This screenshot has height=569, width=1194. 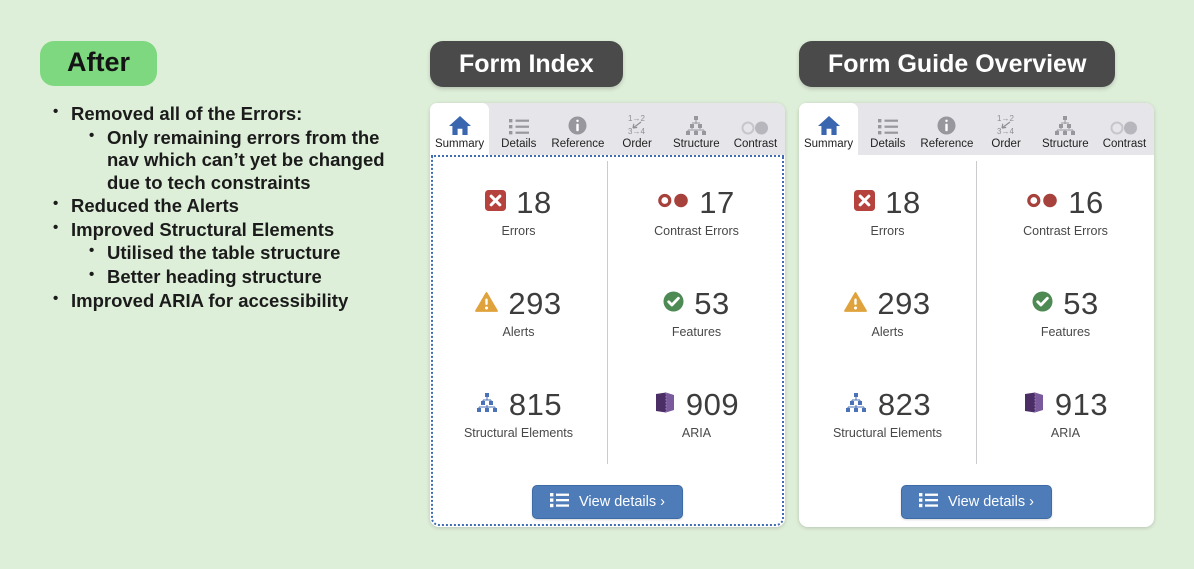 I want to click on stat-value: 17, so click(x=717, y=202).